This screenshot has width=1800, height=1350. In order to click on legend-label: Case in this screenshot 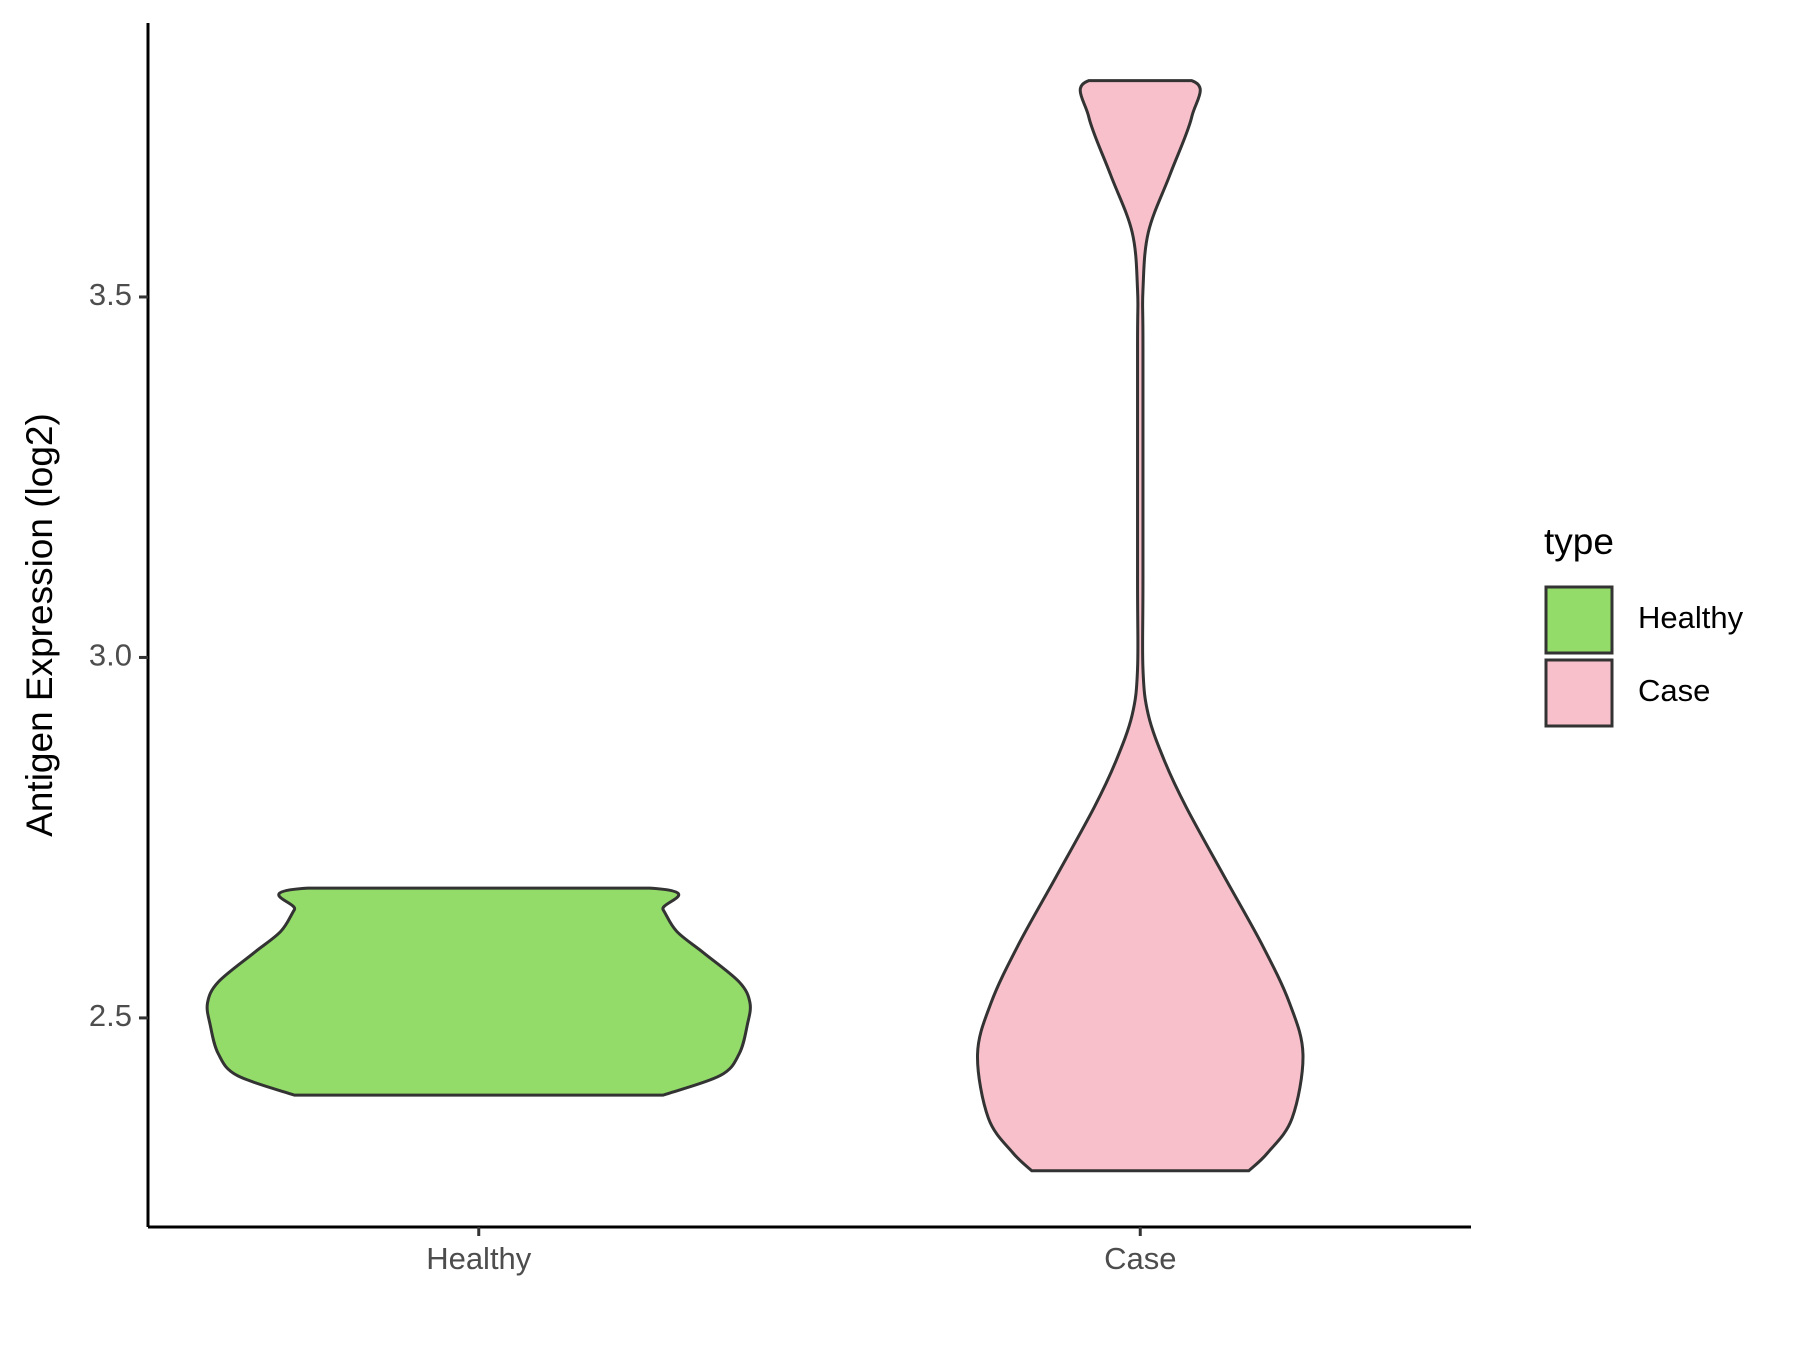, I will do `click(1674, 690)`.